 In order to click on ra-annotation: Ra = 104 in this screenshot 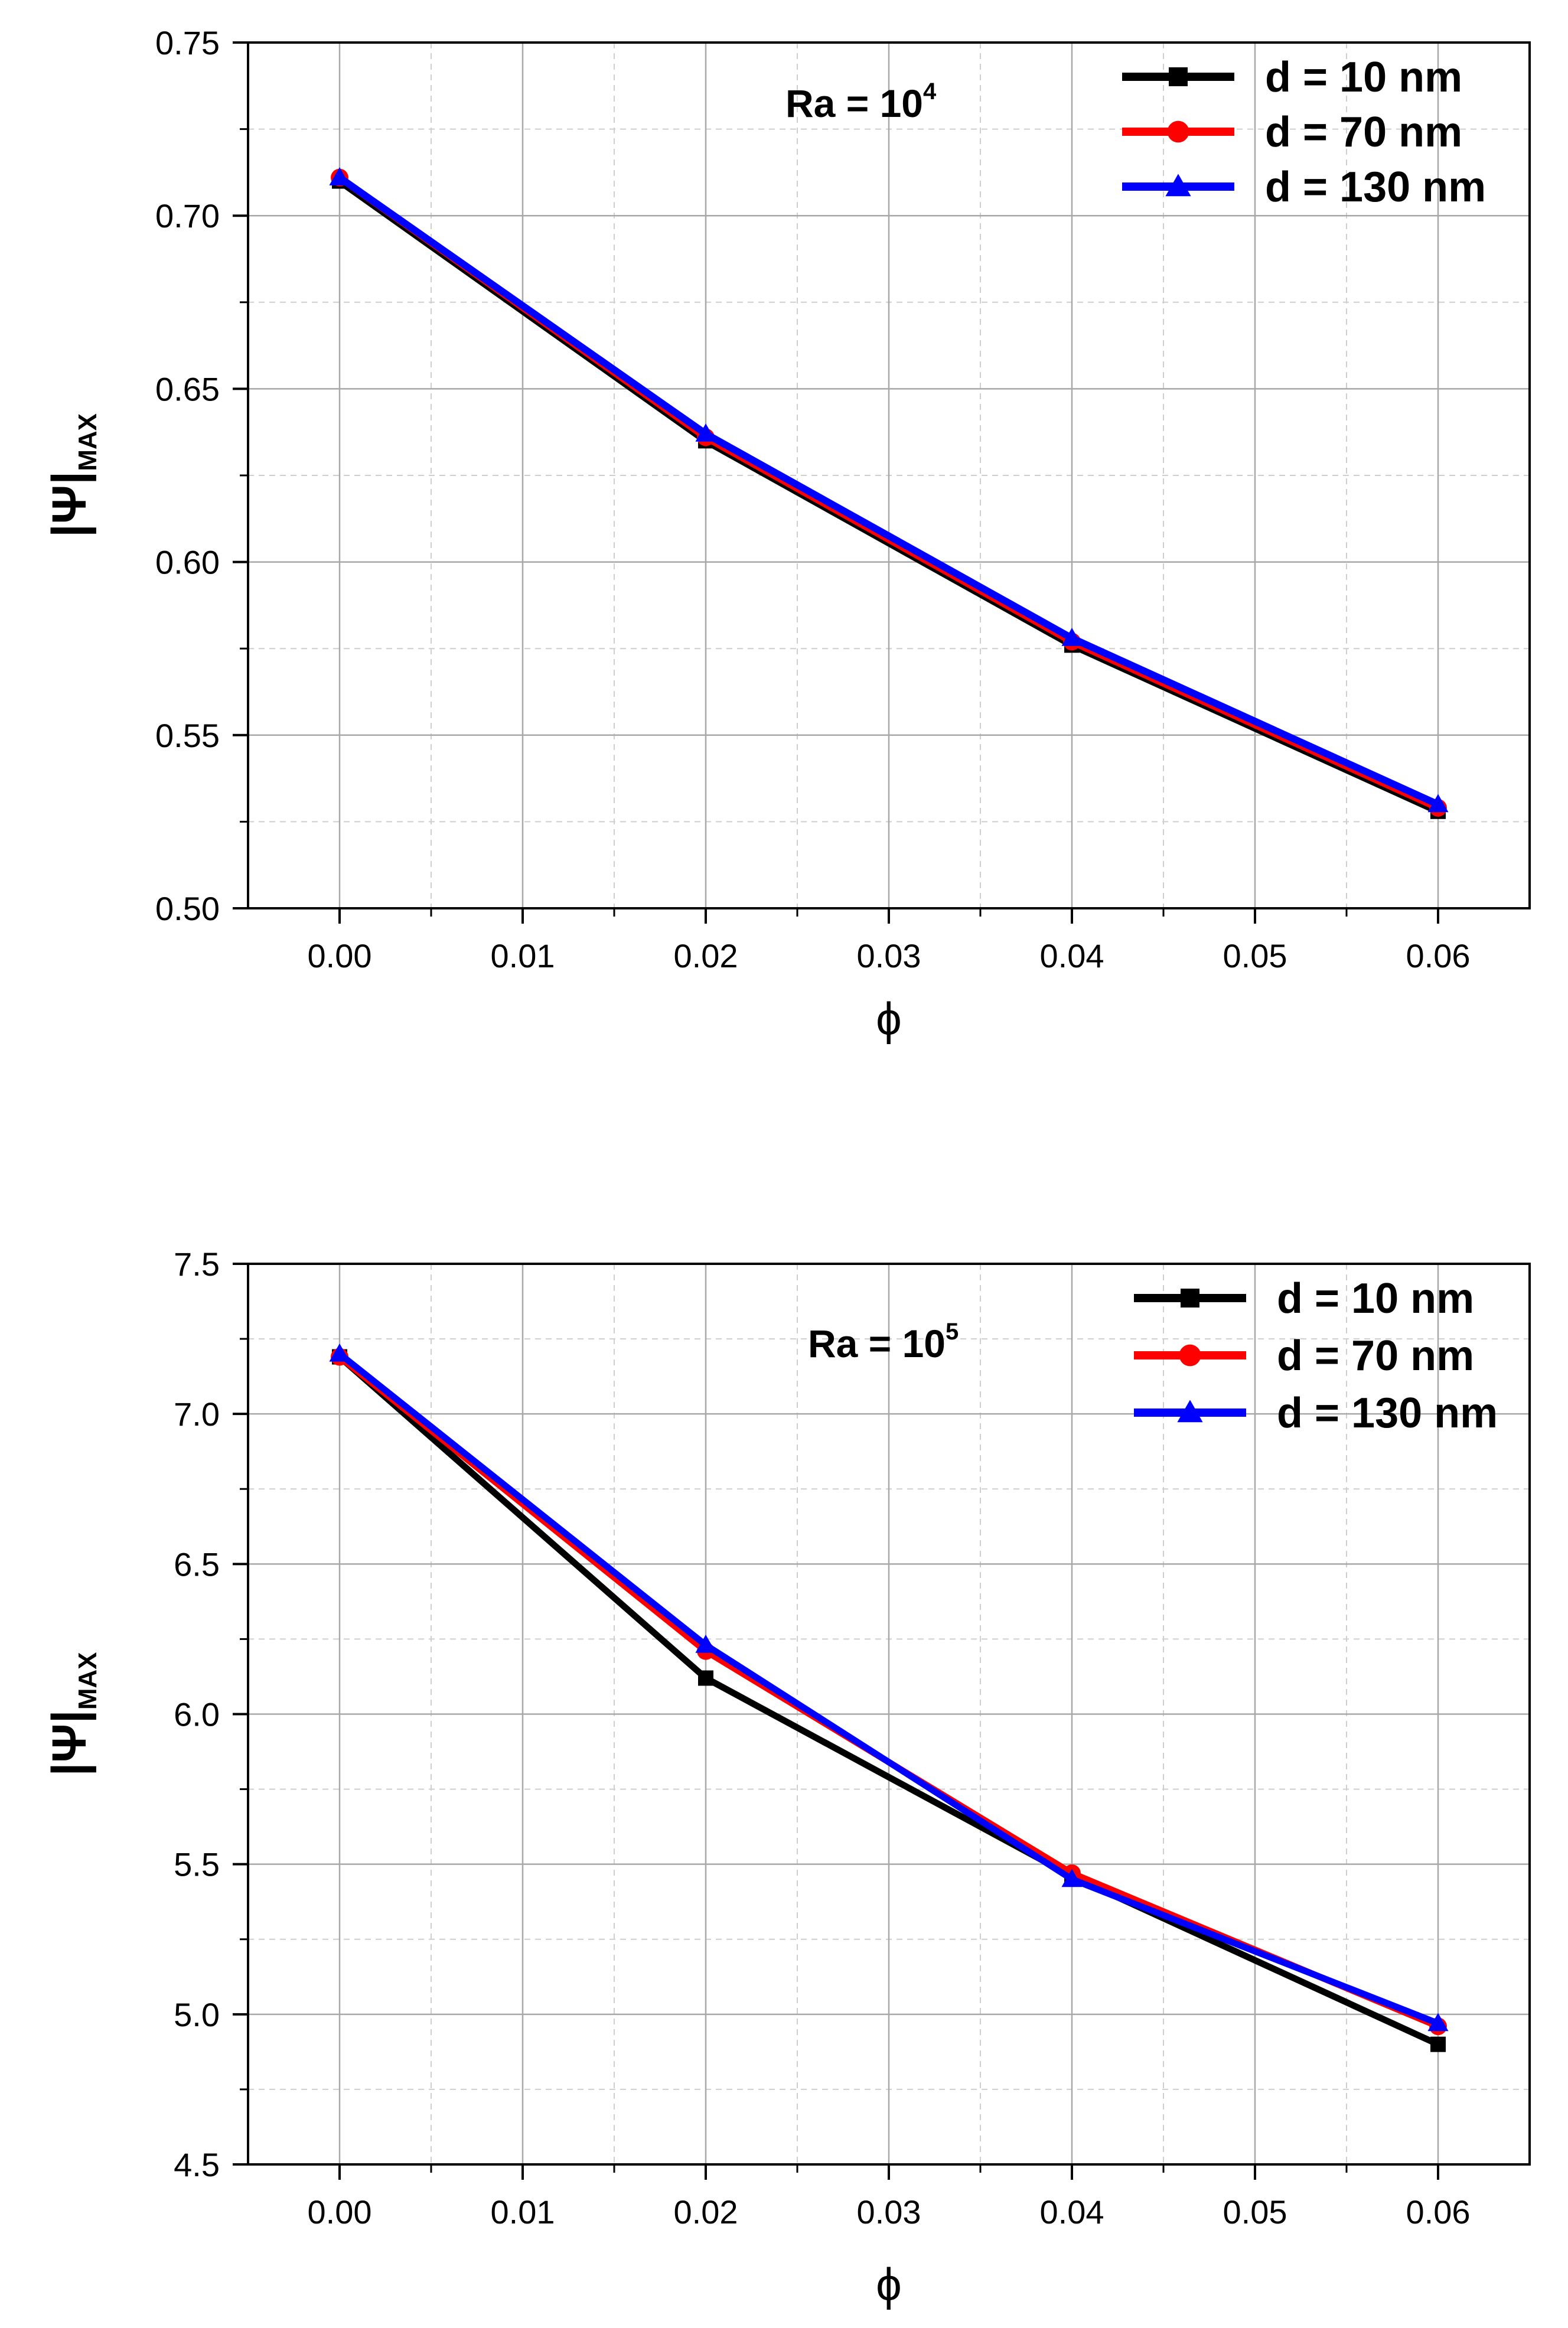, I will do `click(861, 102)`.